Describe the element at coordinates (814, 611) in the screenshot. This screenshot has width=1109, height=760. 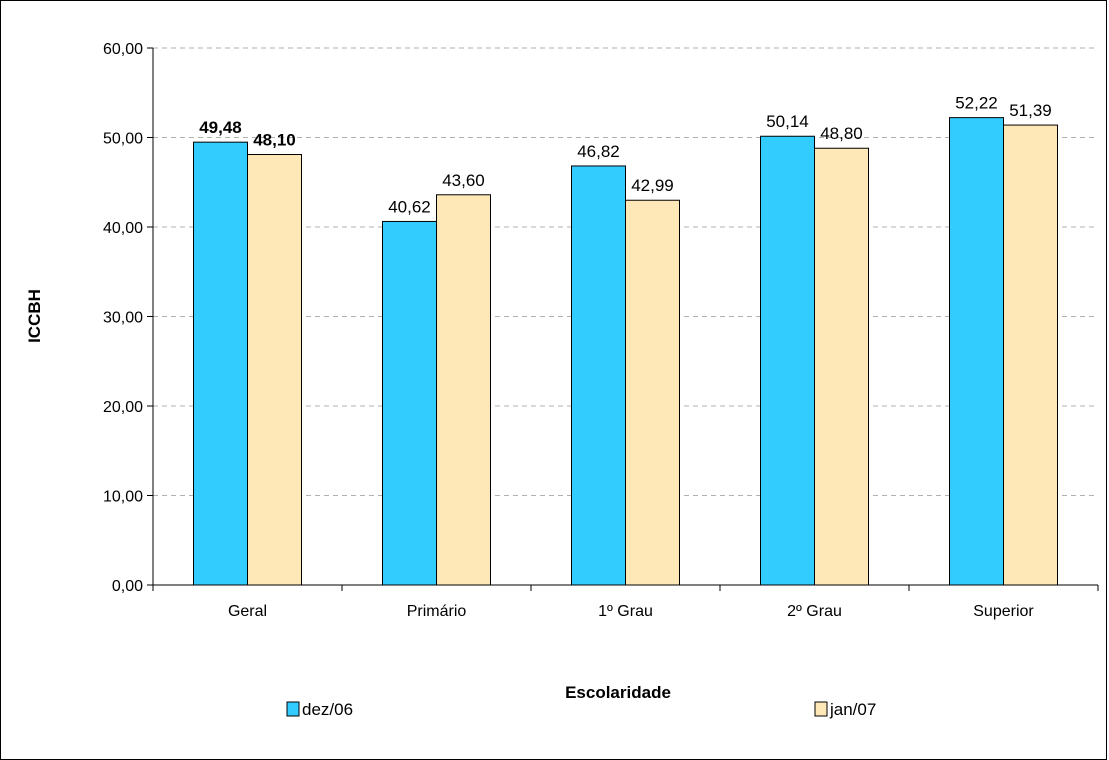
I see `x-category-label: 2º Grau` at that location.